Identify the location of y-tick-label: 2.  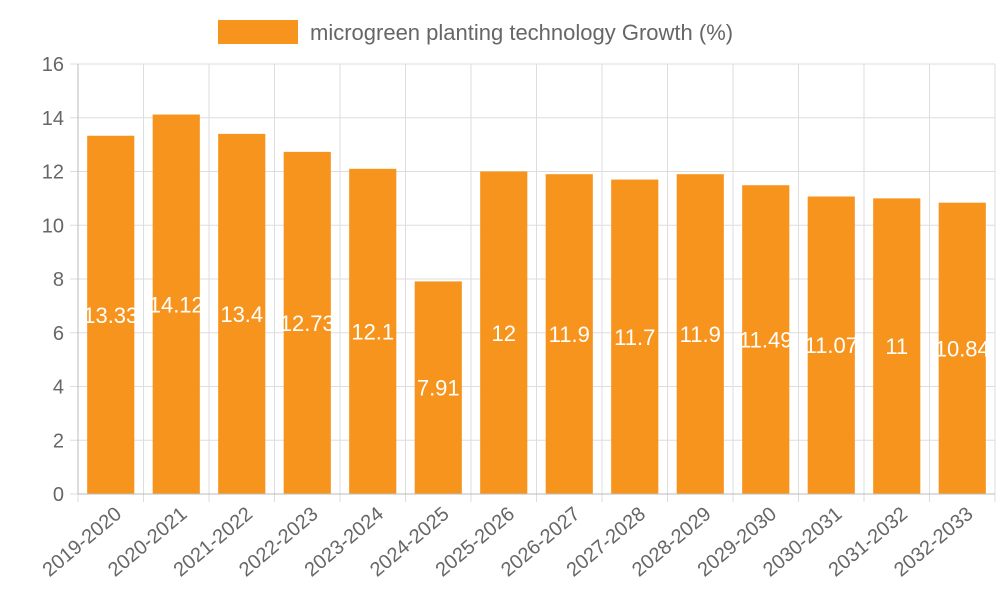
(58, 441).